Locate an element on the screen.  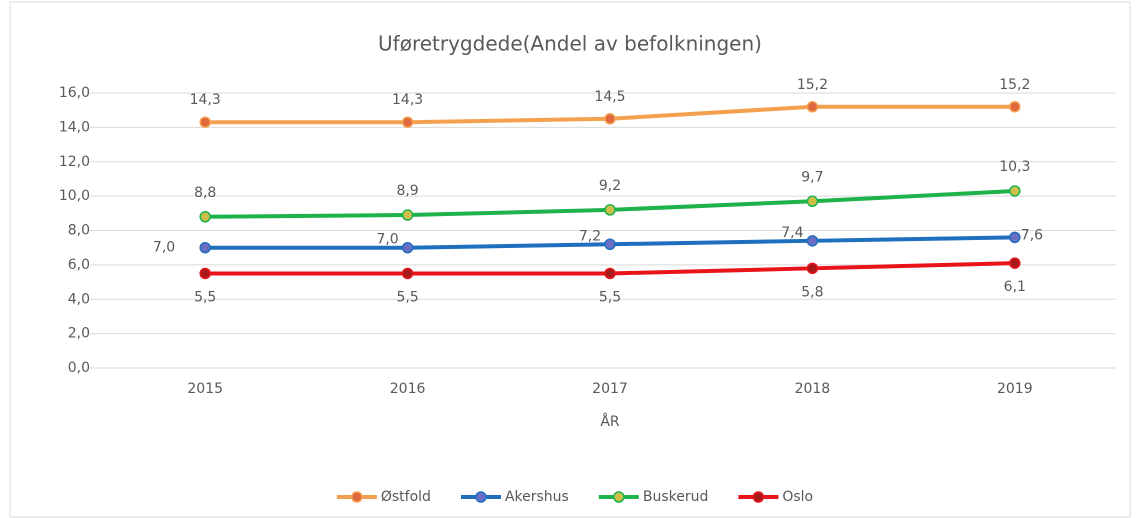
data-label: 6,1 is located at coordinates (1015, 287).